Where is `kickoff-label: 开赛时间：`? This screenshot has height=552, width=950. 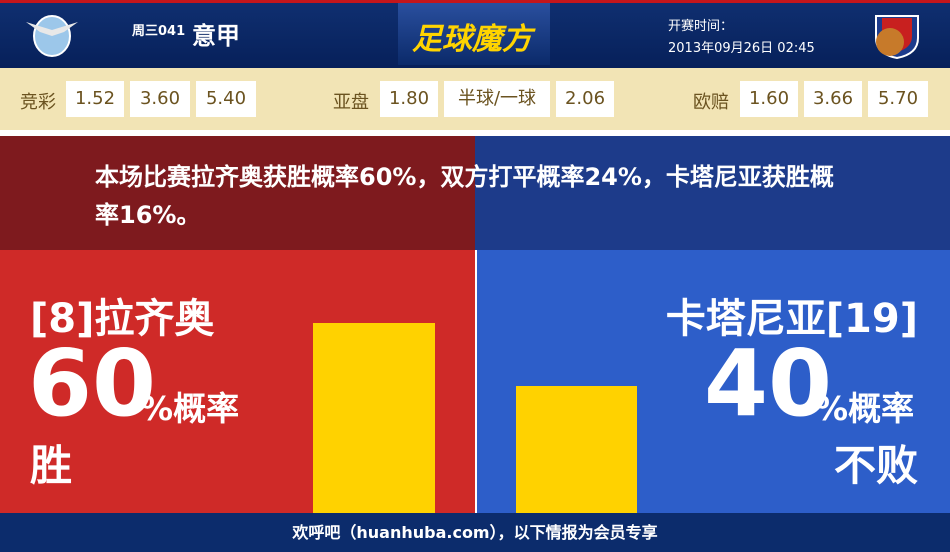 kickoff-label: 开赛时间： is located at coordinates (701, 26).